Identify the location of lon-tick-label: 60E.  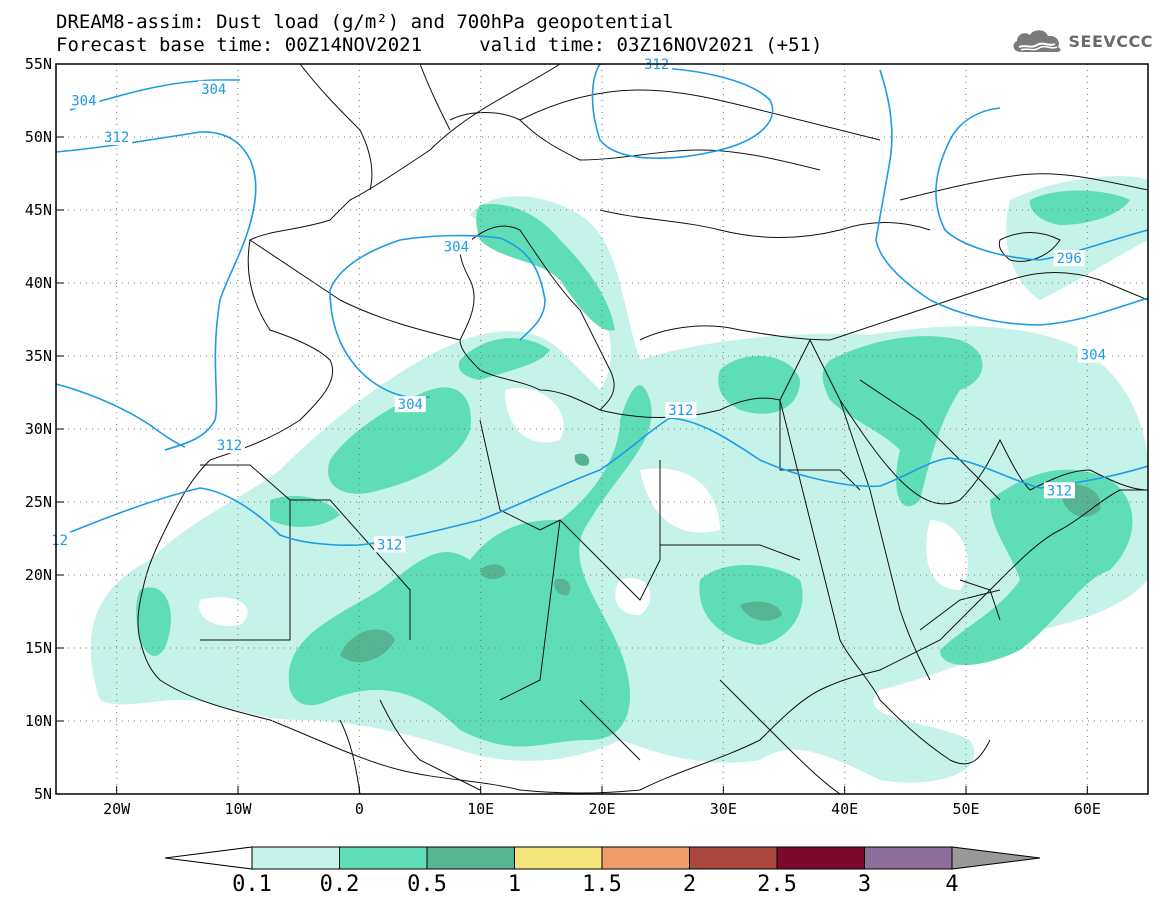
(1087, 809).